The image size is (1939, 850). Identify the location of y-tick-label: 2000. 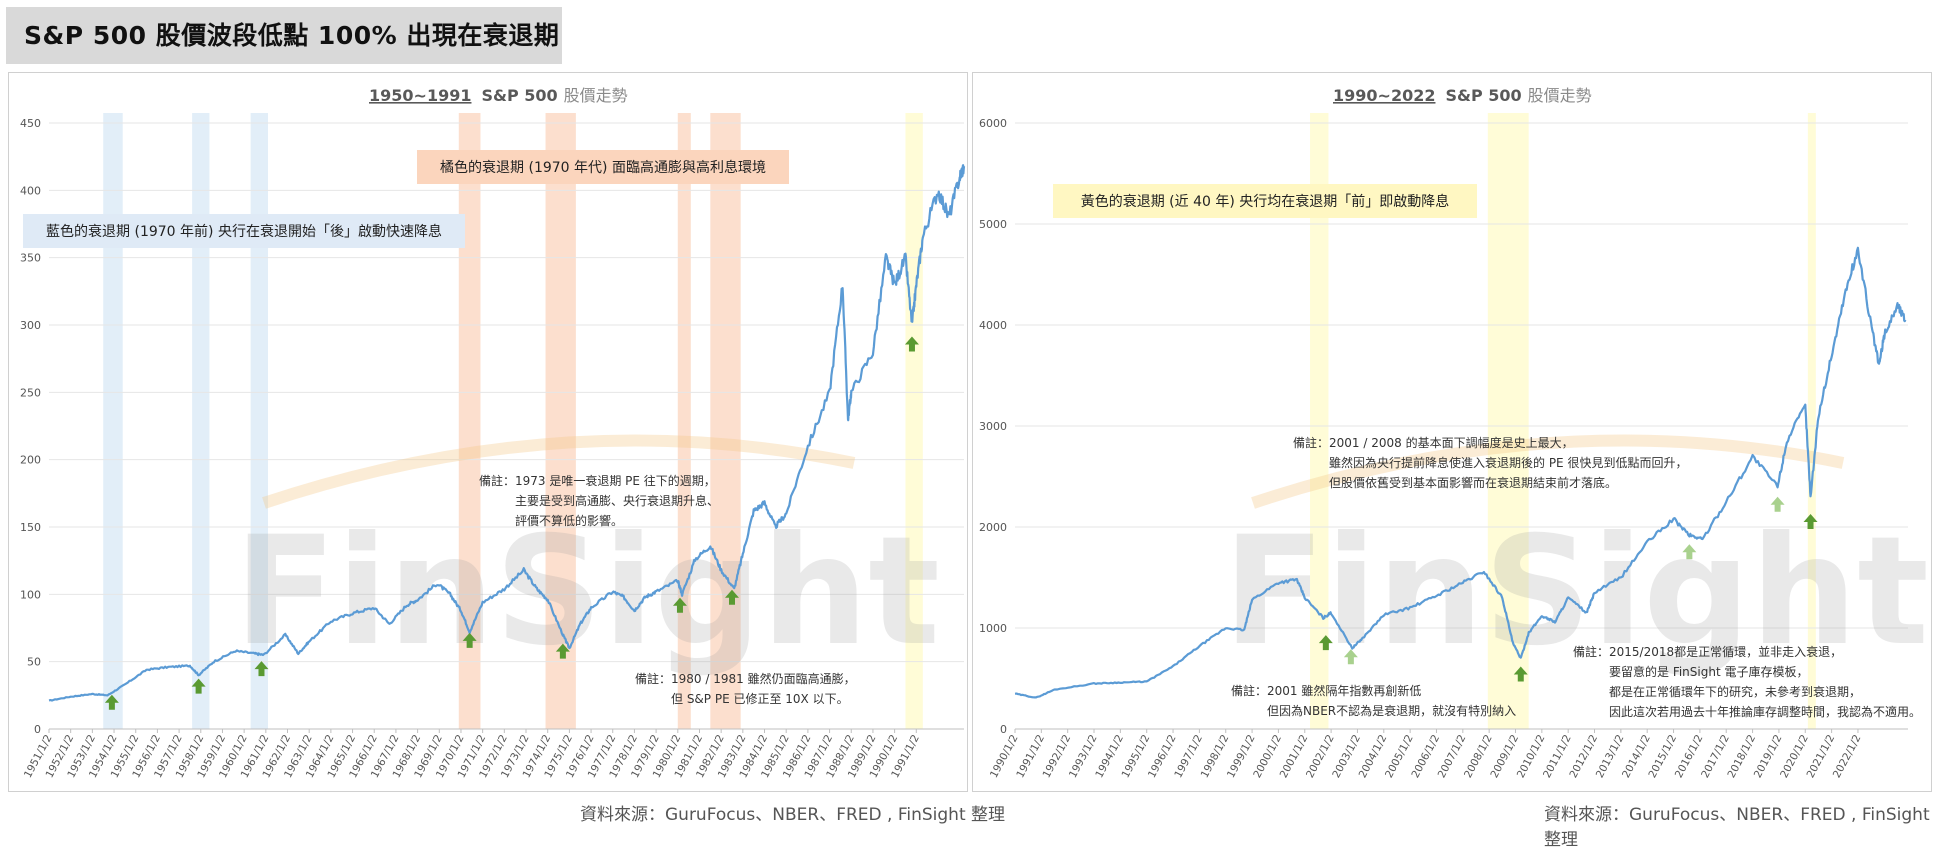
(993, 527).